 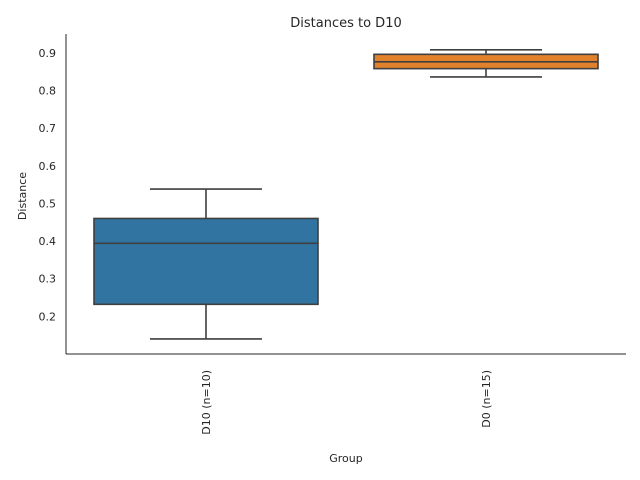 I want to click on x-tick-label: D0 (n=15), so click(x=486, y=399).